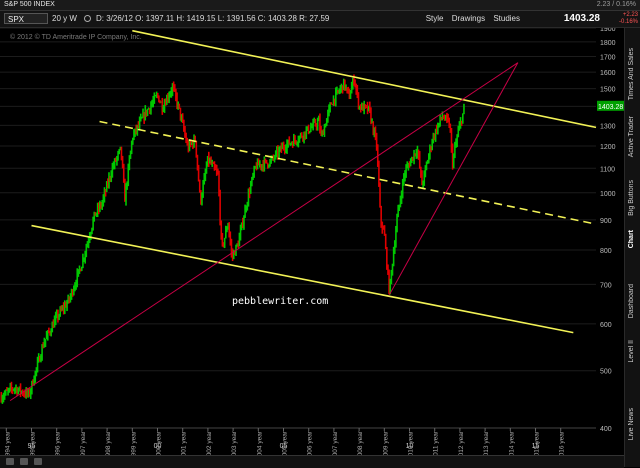 This screenshot has height=468, width=640. What do you see at coordinates (631, 198) in the screenshot?
I see `sidebar-tab-big-buttons: Big Buttons` at bounding box center [631, 198].